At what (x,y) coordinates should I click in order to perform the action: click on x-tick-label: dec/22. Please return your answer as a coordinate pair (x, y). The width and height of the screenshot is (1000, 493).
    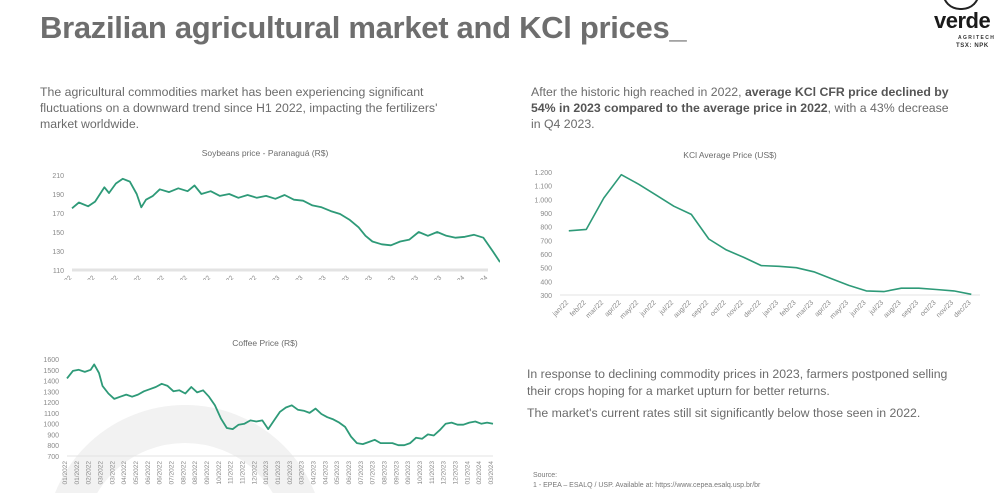
    Looking at the image, I should click on (753, 309).